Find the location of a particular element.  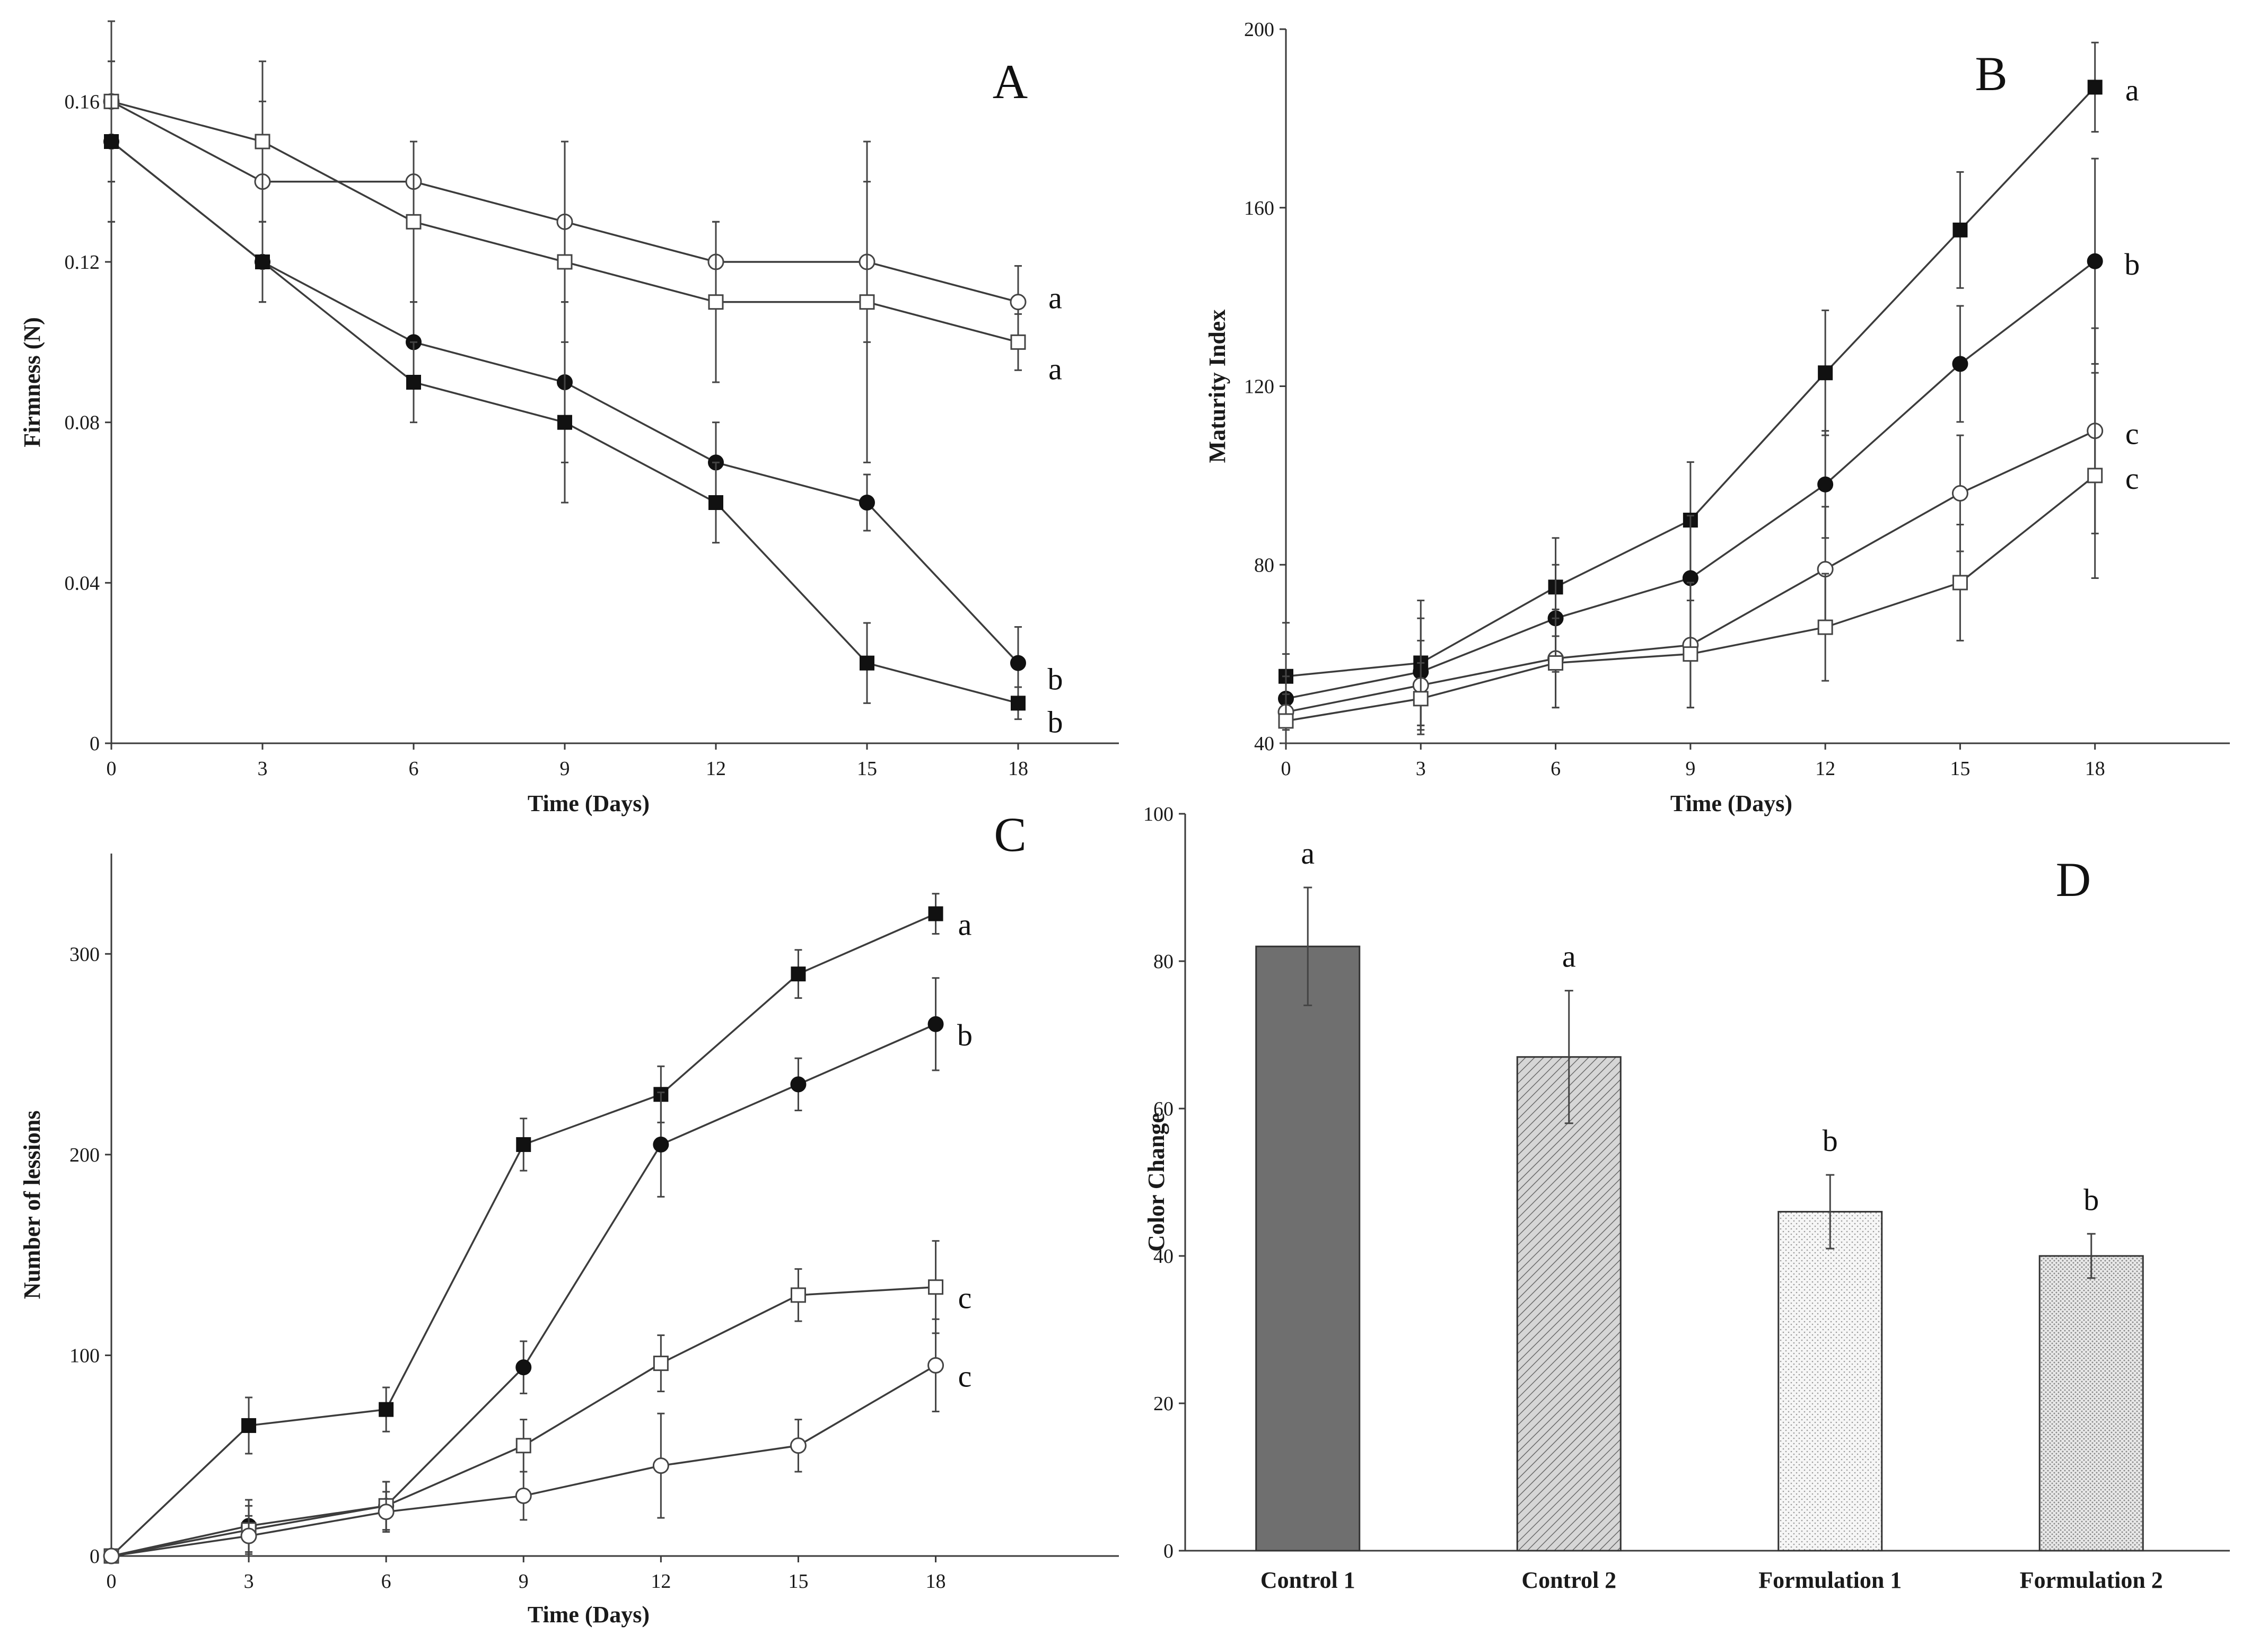

x-category-label: Formulation 1 is located at coordinates (1830, 1580).